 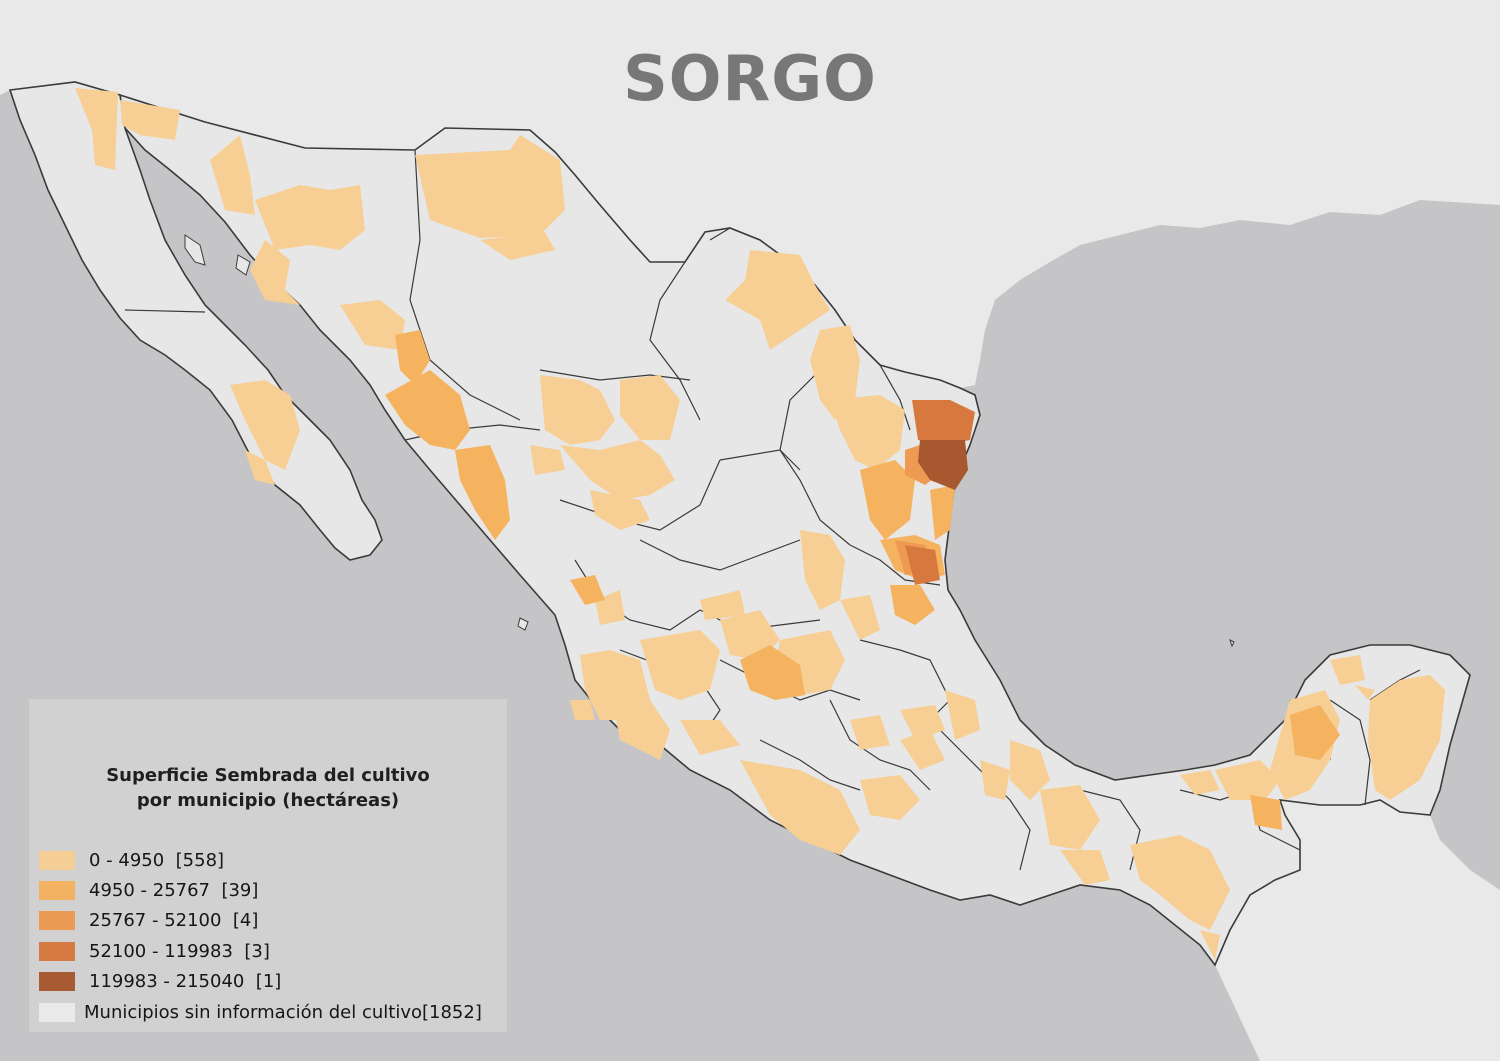 I want to click on legend-label: 25767 - 52100 [4], so click(x=174, y=921).